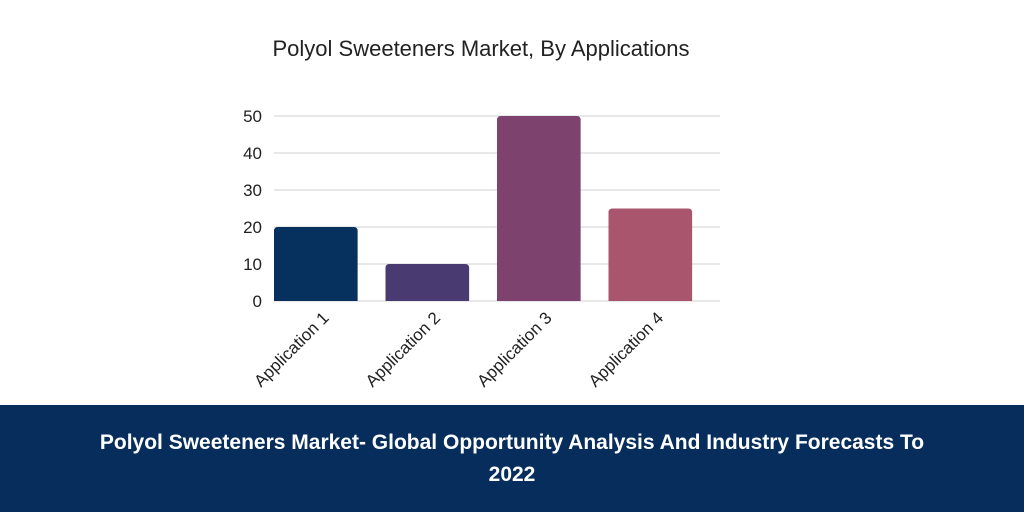  I want to click on x-tick-label: Application 3, so click(514, 349).